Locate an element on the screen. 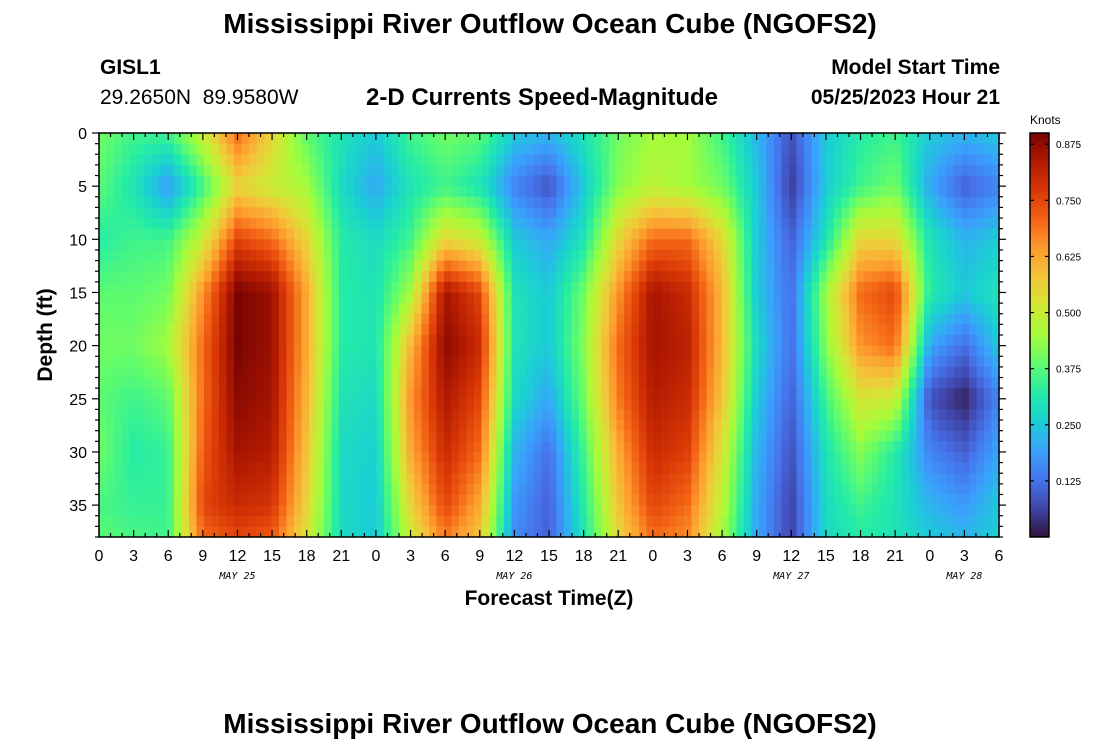 This screenshot has height=750, width=1100. x-tick-label: 9 is located at coordinates (202, 556).